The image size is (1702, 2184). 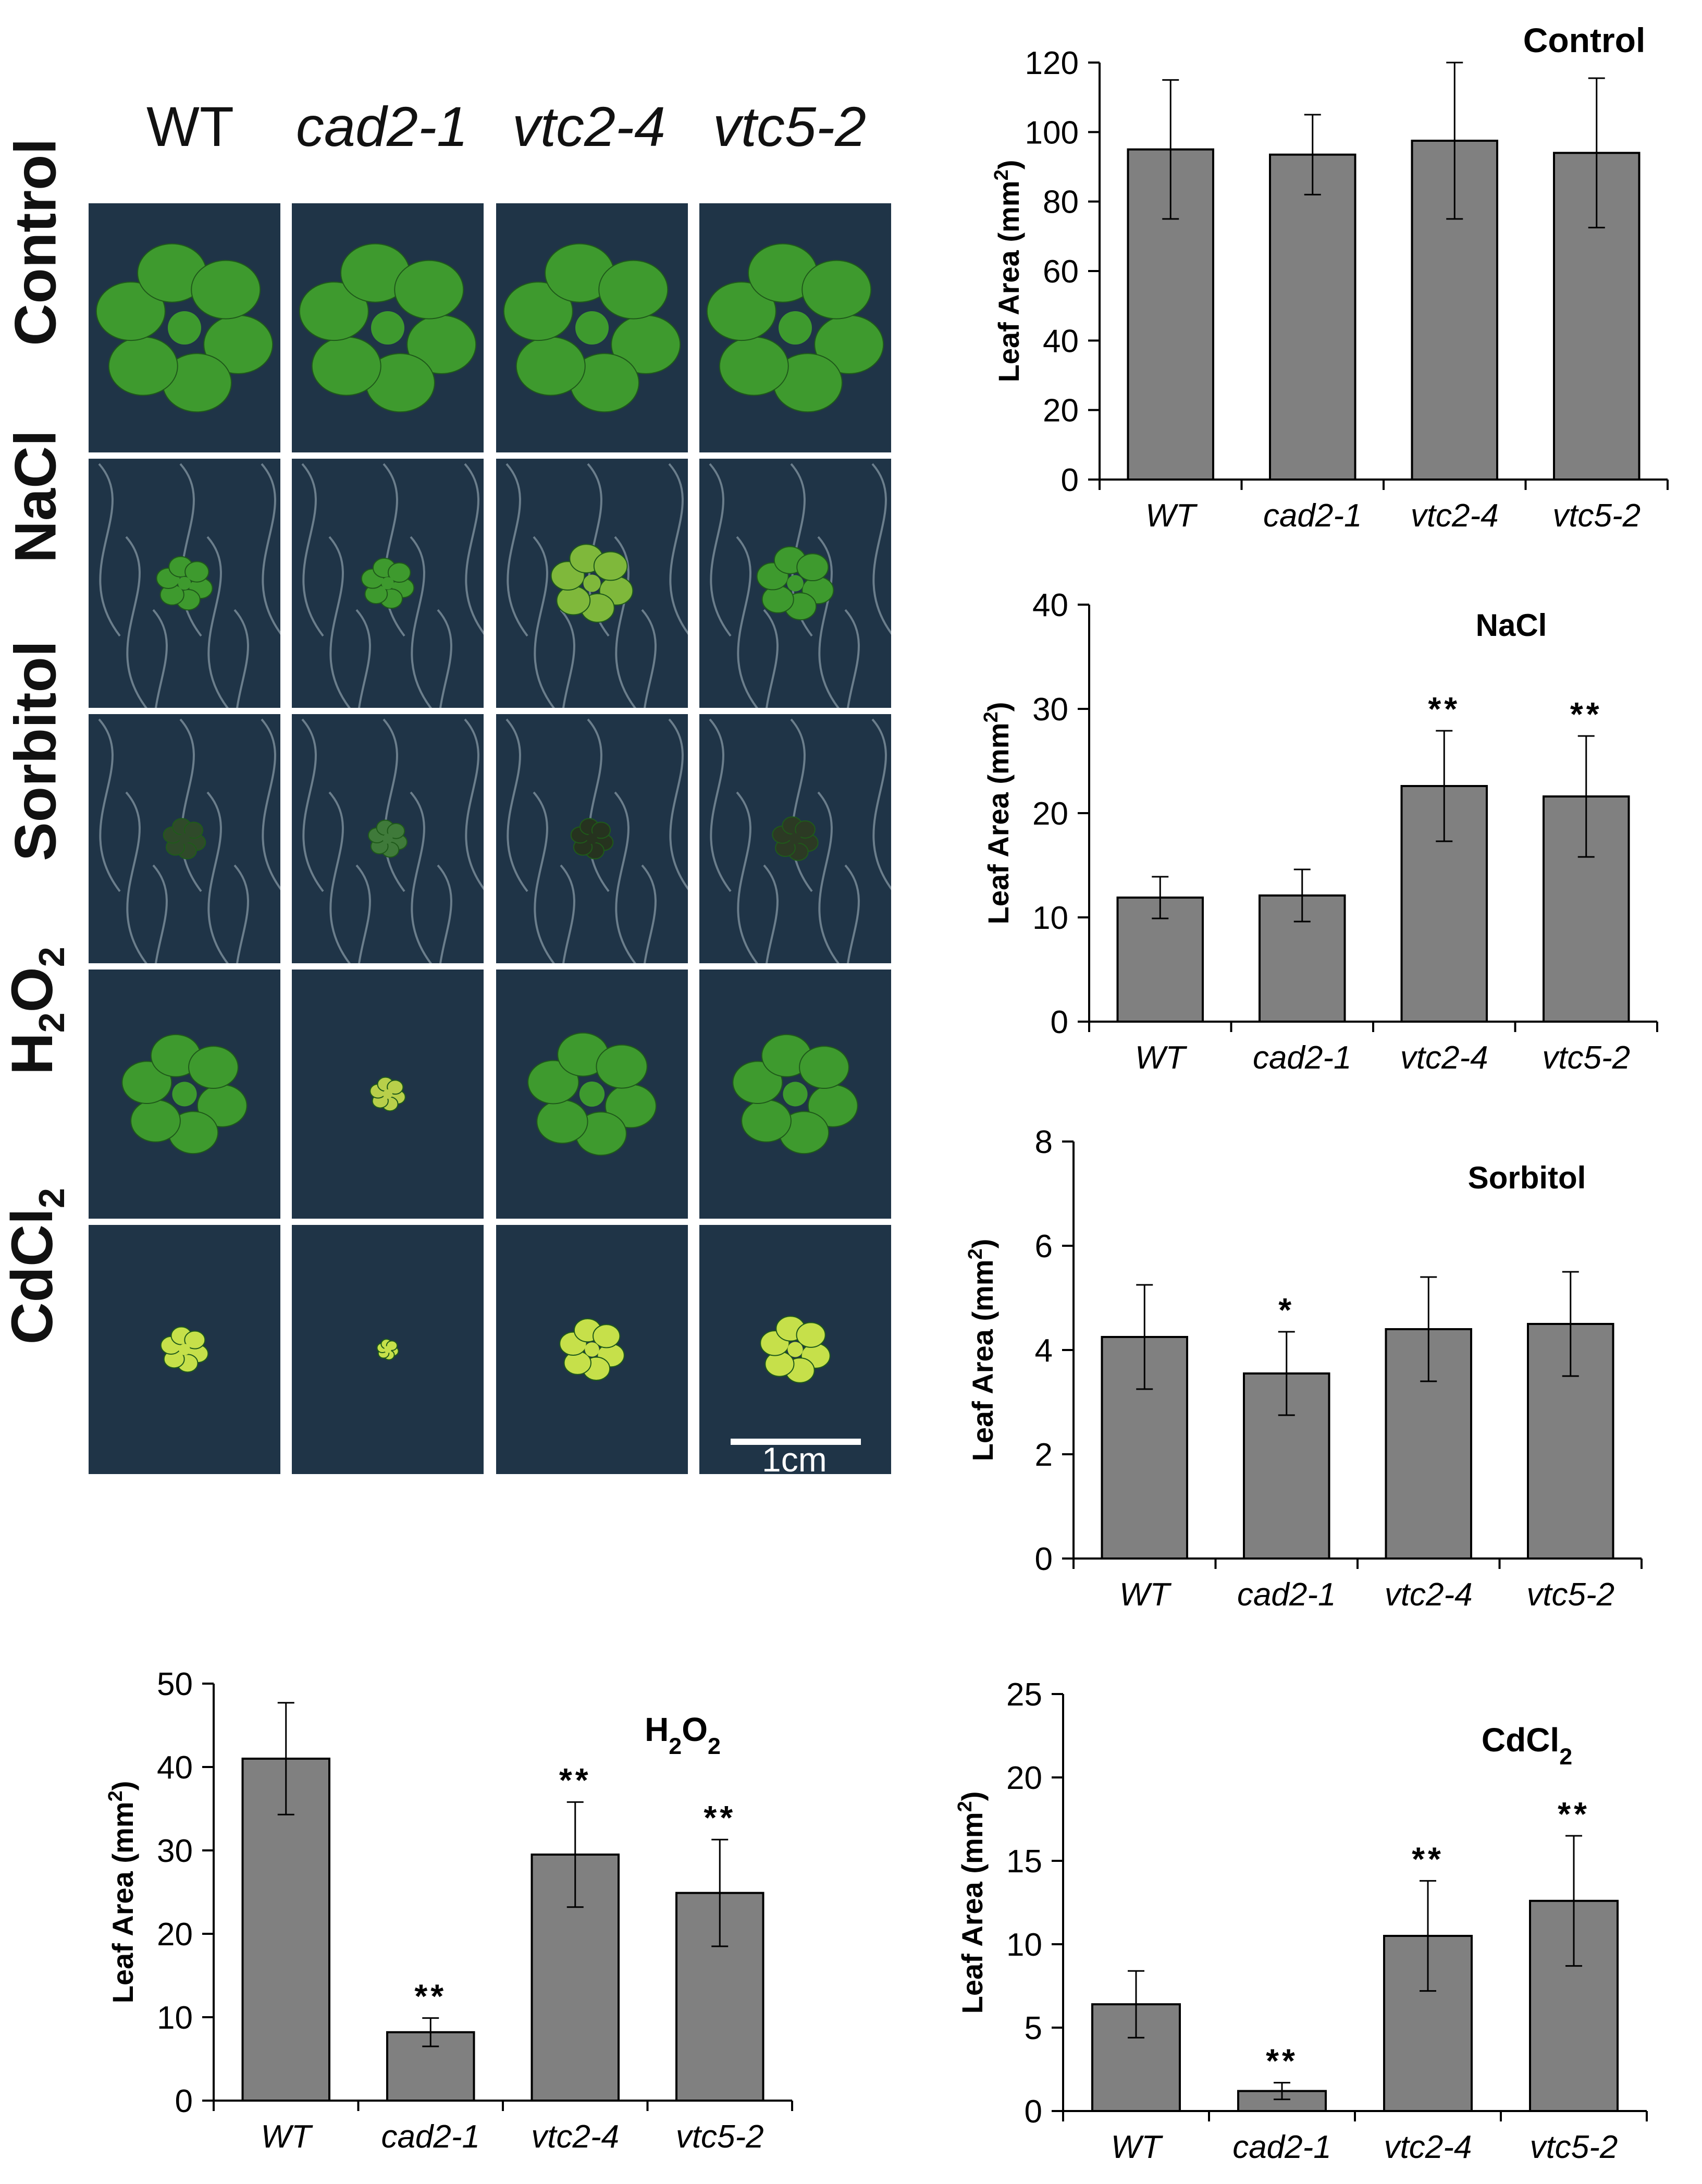 I want to click on chart-title: H2O2, so click(x=683, y=1735).